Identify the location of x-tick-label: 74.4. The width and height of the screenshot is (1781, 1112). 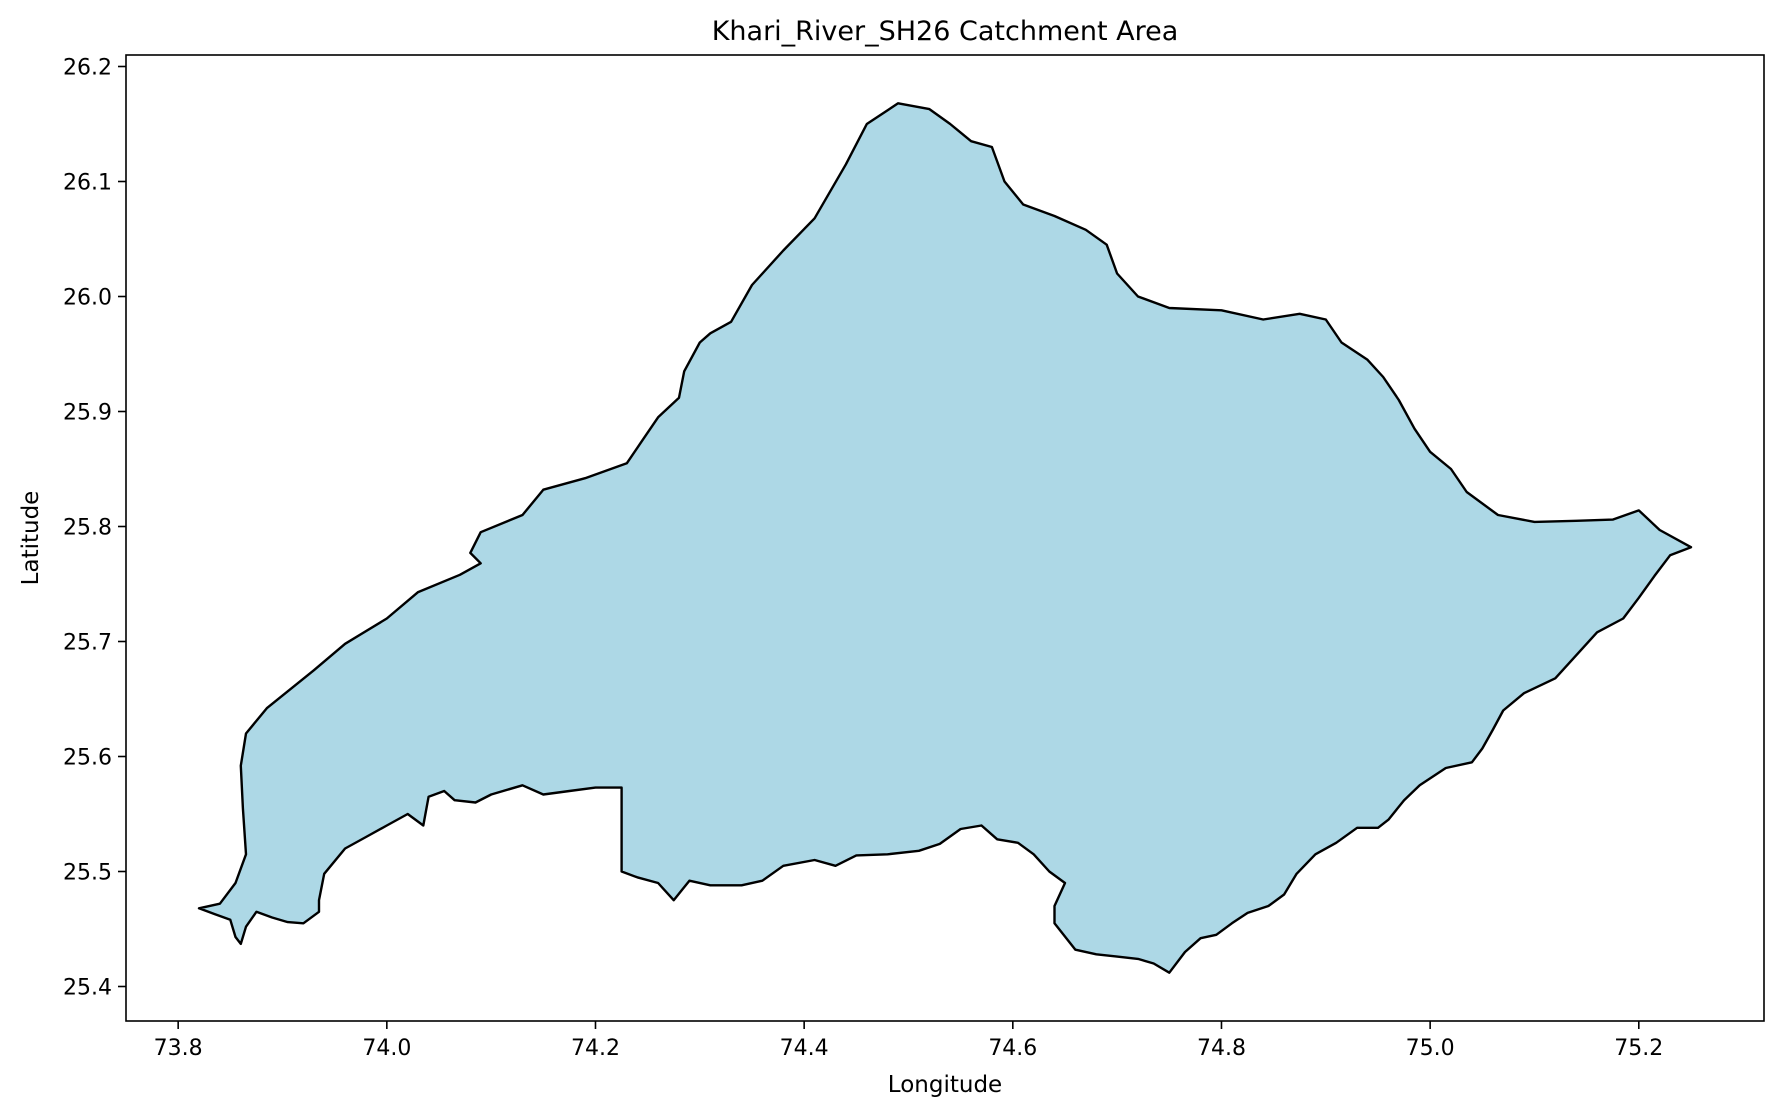
(804, 1048).